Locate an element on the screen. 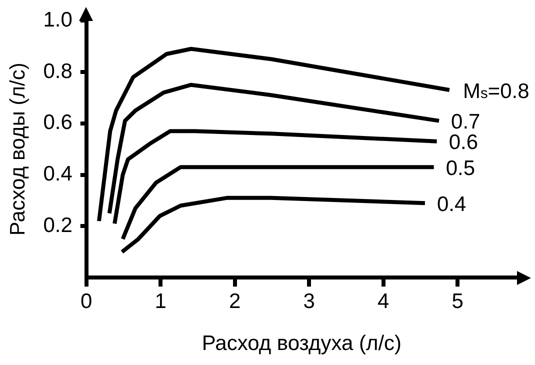 The image size is (535, 365). series-label: 0.6 is located at coordinates (463, 142).